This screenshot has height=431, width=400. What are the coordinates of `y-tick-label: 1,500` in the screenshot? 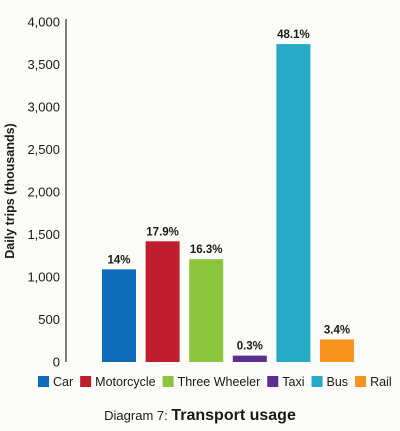 It's located at (43, 234).